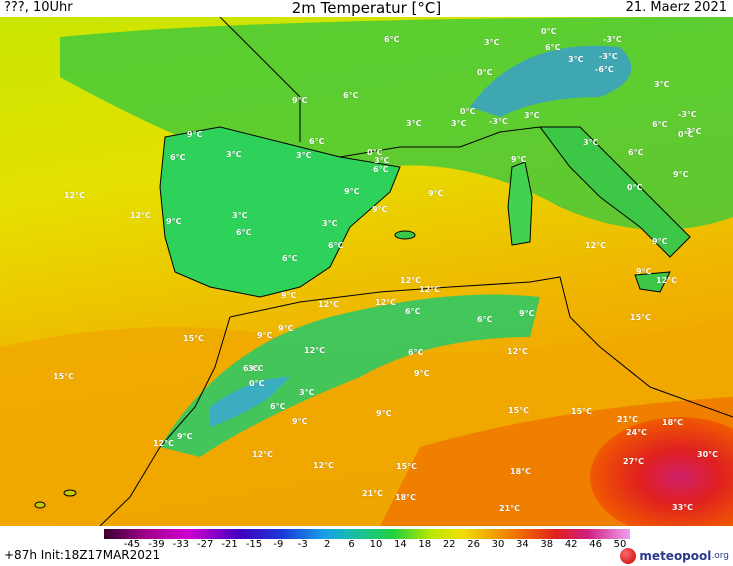  Describe the element at coordinates (498, 544) in the screenshot. I see `colorbar-tick: 30` at that location.